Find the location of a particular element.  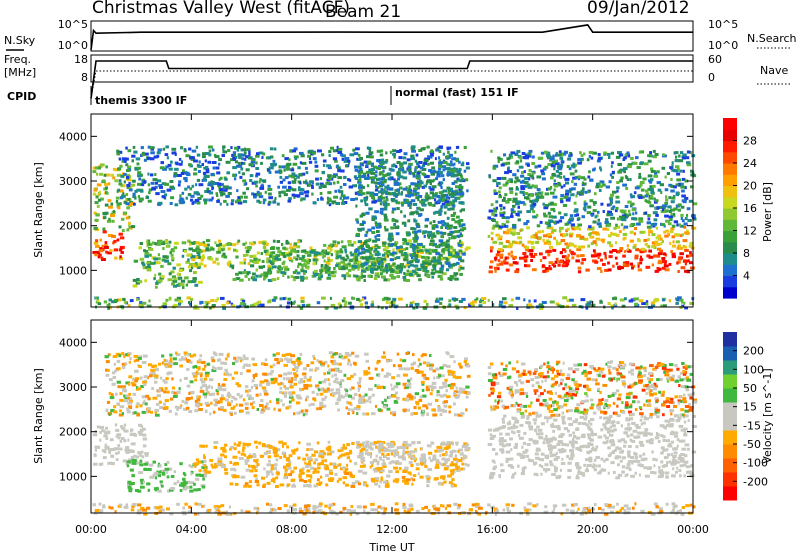

nsky-label: N.Sky is located at coordinates (20, 40).